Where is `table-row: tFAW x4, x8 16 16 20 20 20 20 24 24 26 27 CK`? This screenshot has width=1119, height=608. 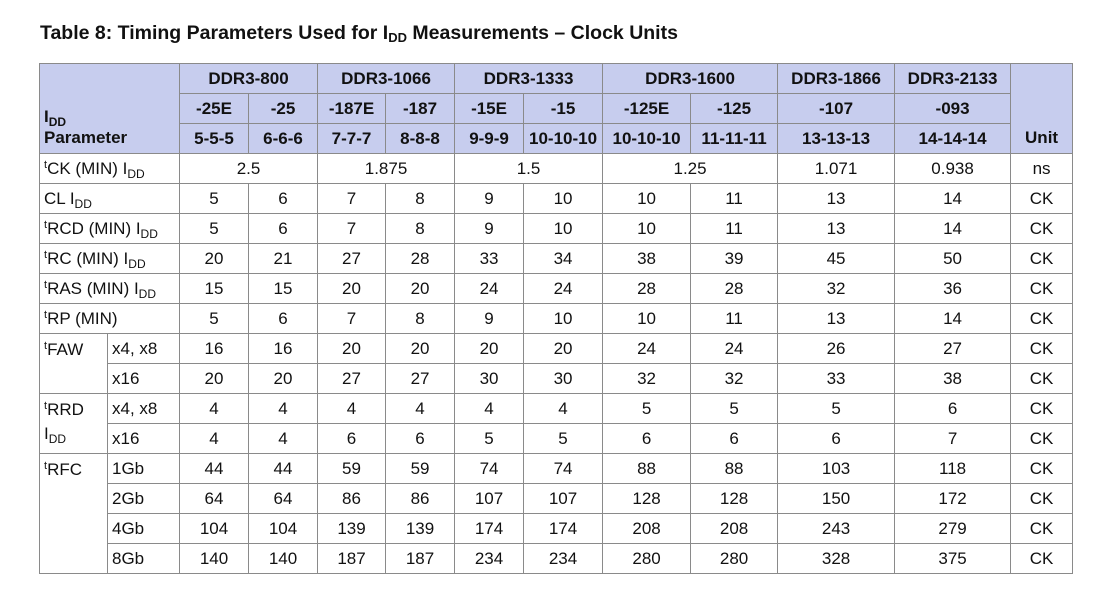 table-row: tFAW x4, x8 16 16 20 20 20 20 24 24 26 27 CK is located at coordinates (556, 363).